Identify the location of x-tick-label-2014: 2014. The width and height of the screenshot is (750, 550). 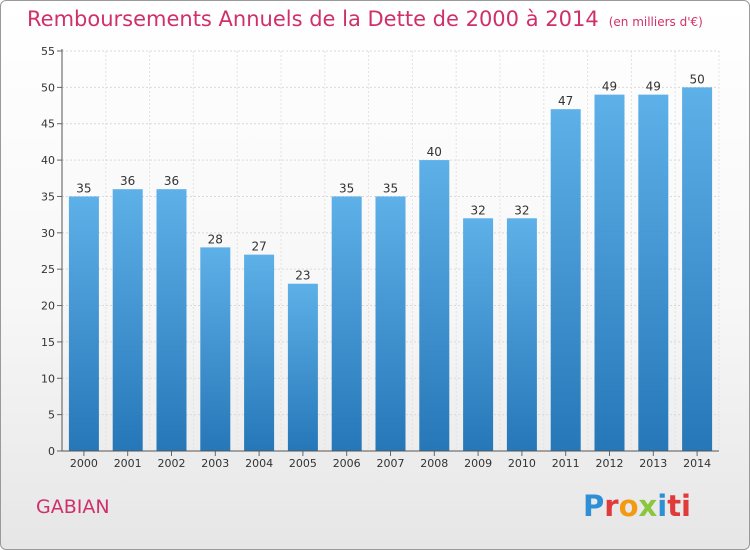
(697, 463).